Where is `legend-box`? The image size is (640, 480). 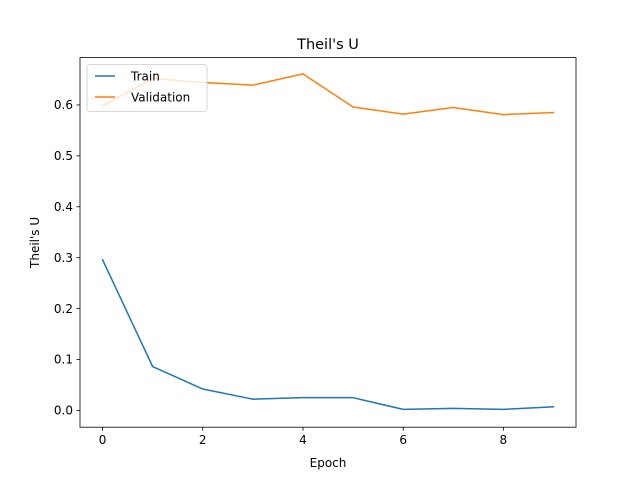
legend-box is located at coordinates (147, 88).